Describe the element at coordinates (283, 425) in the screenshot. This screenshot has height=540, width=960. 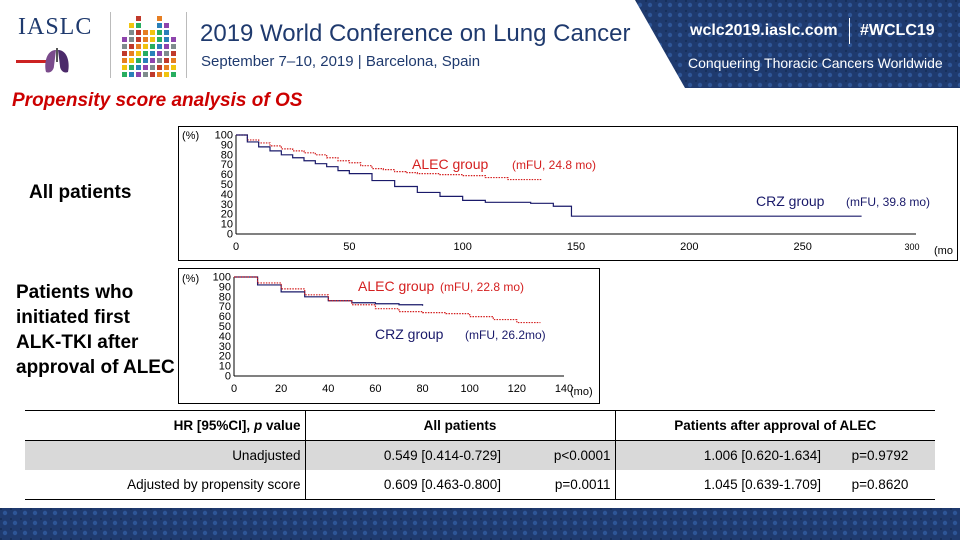
I see `hr-header-label-tail: value` at that location.